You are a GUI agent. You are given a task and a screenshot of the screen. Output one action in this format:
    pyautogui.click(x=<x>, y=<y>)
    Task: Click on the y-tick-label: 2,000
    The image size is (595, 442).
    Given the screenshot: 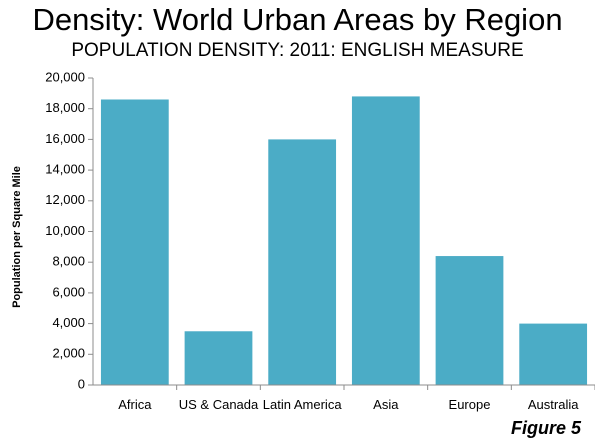 What is the action you would take?
    pyautogui.click(x=68, y=353)
    